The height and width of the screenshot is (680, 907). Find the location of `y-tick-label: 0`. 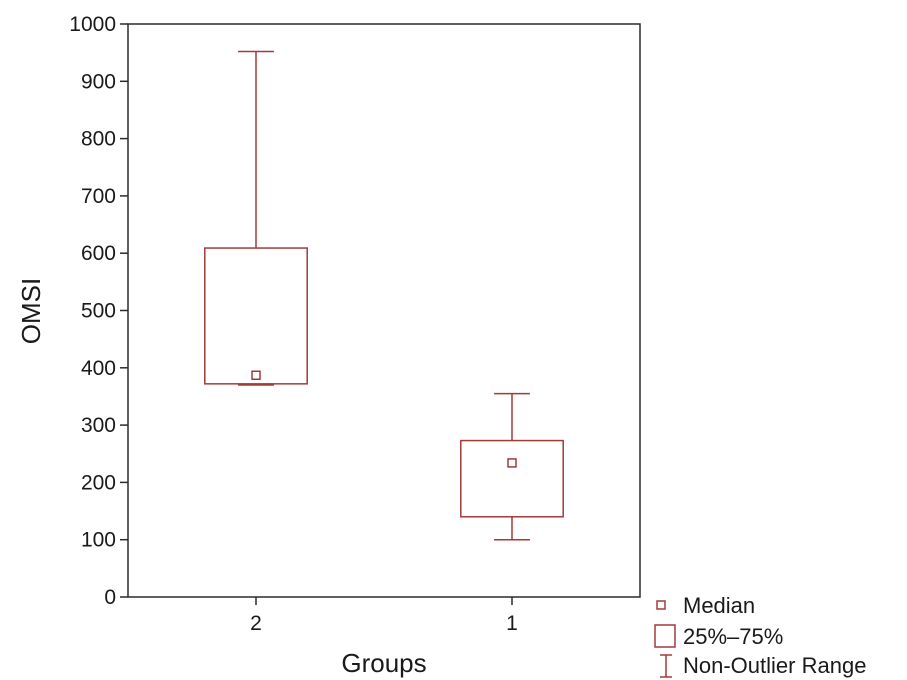

y-tick-label: 0 is located at coordinates (110, 597).